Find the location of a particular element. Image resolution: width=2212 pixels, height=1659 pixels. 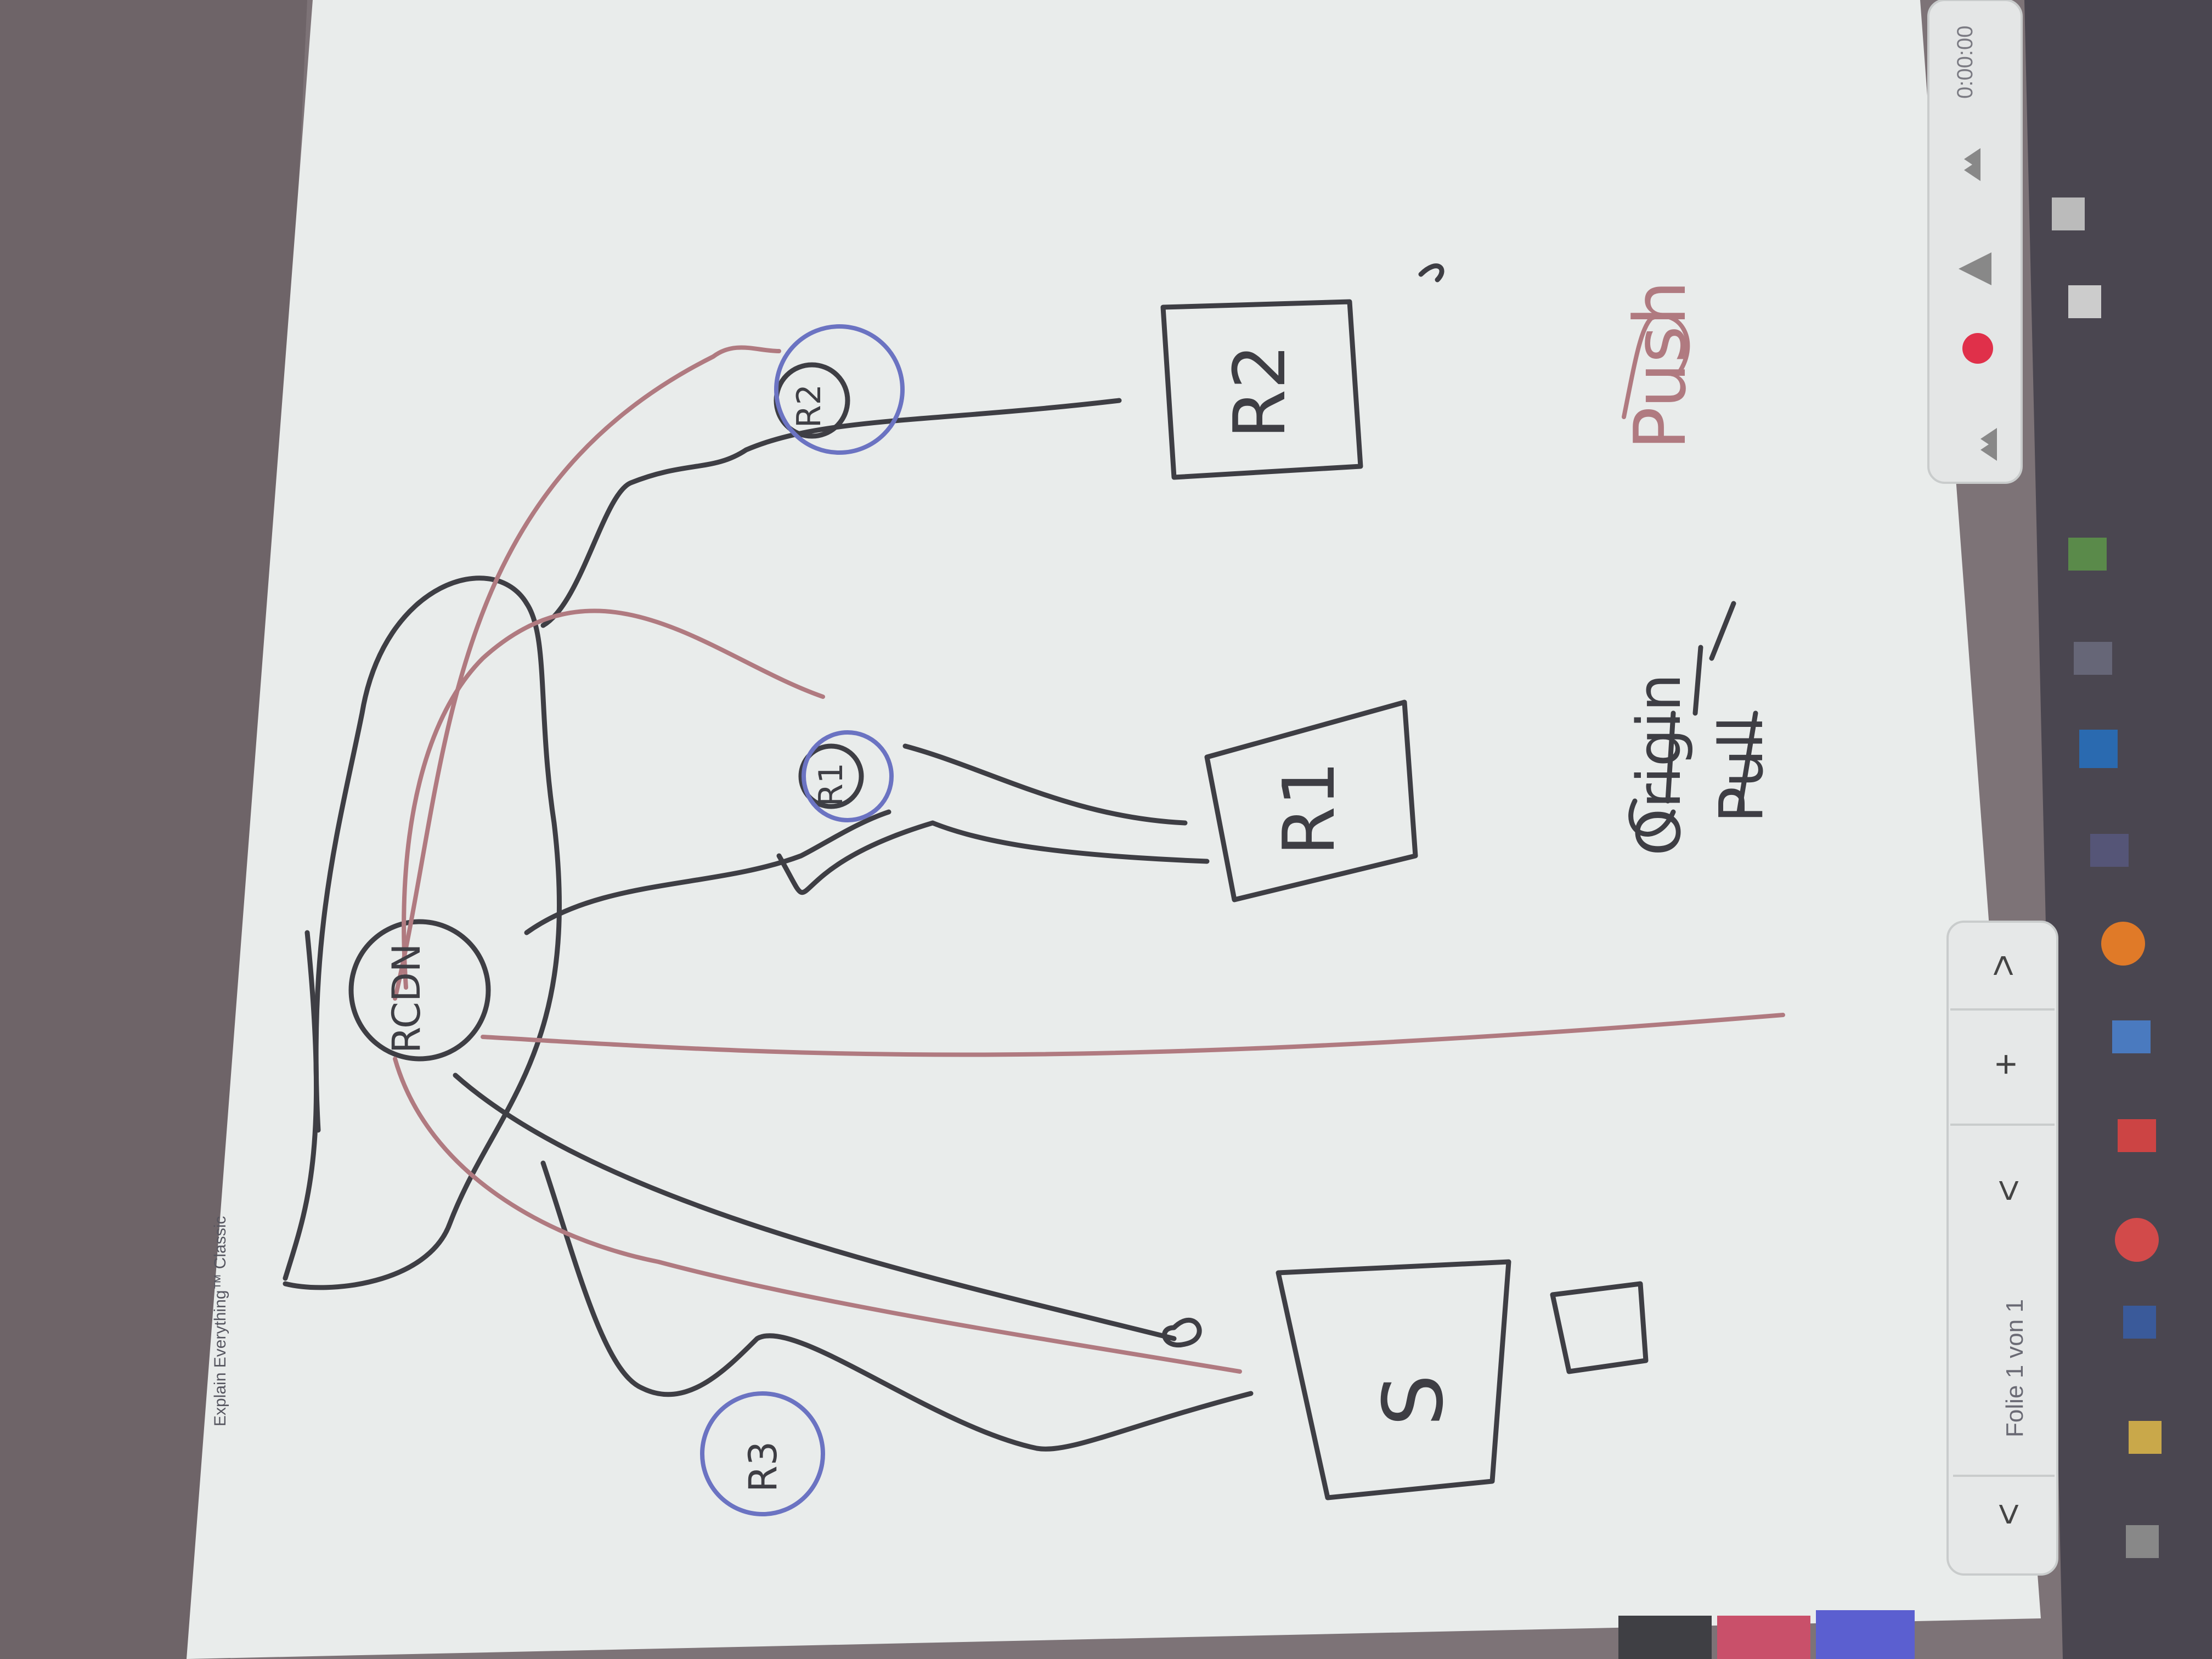

rewind-icon is located at coordinates (1988, 444).